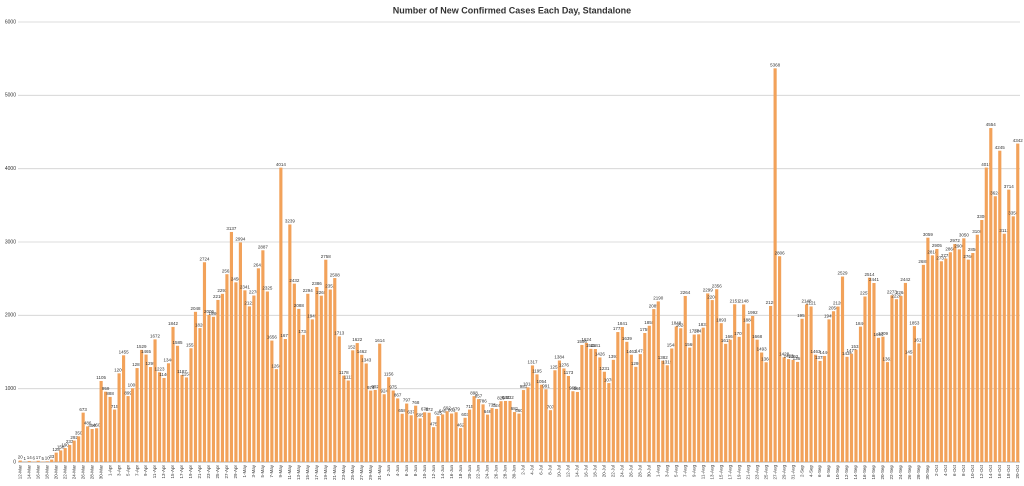 This screenshot has width=1024, height=486. What do you see at coordinates (384, 390) in the screenshot?
I see `data-label: 924` at bounding box center [384, 390].